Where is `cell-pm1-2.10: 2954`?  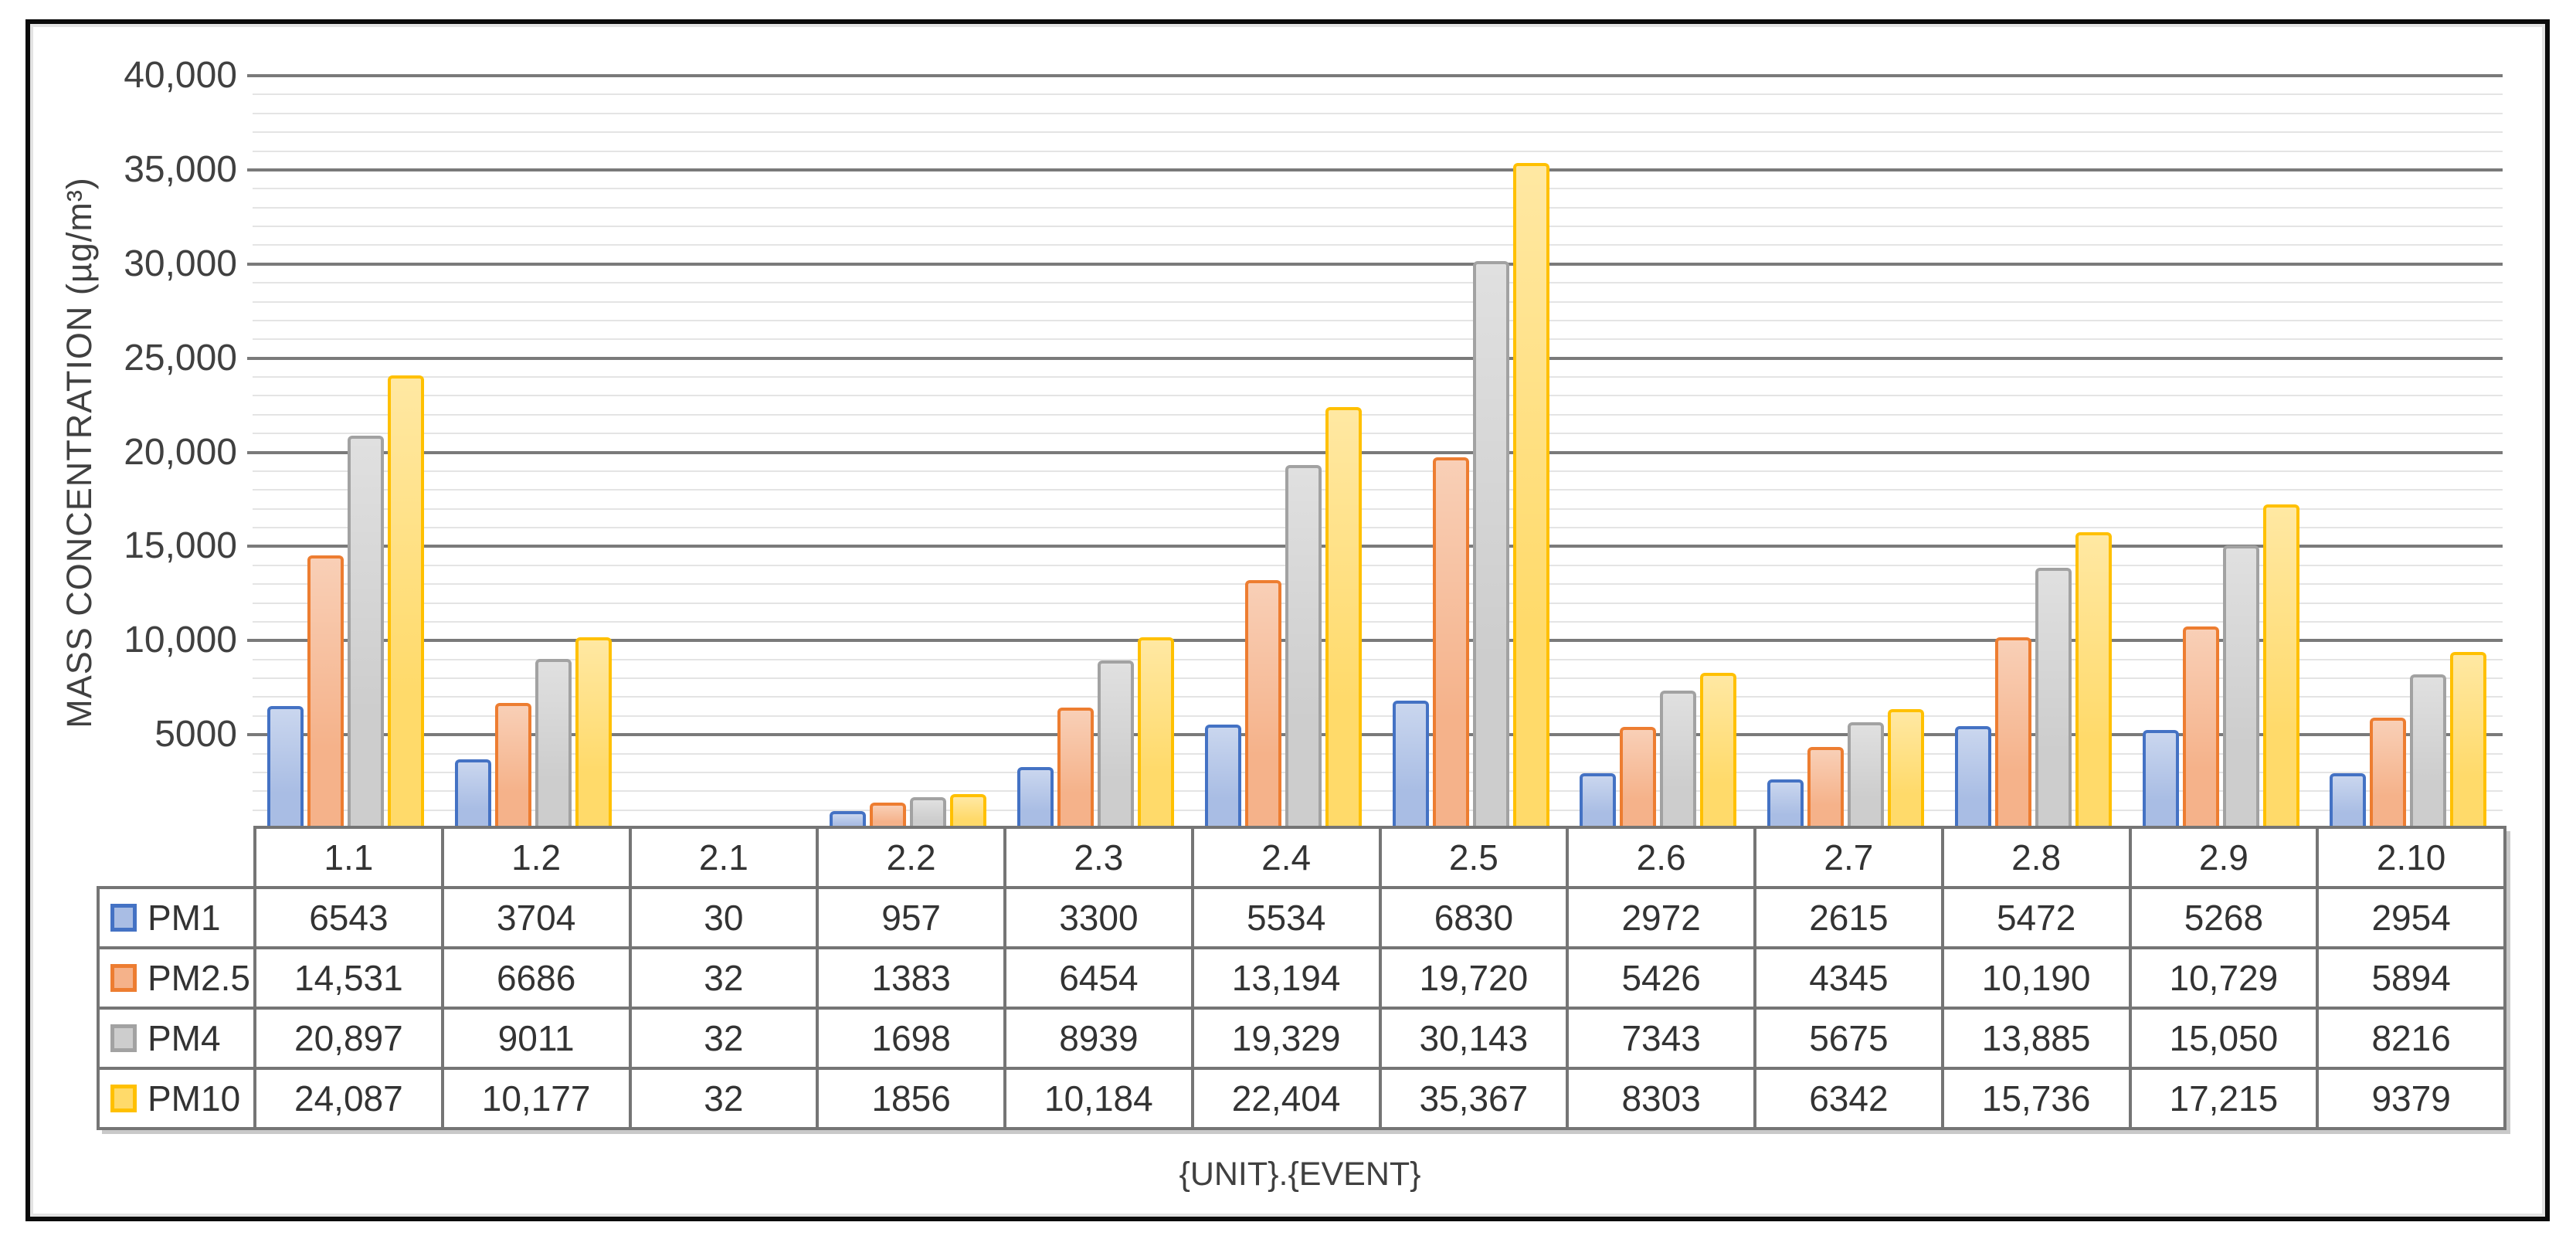 cell-pm1-2.10: 2954 is located at coordinates (2411, 917).